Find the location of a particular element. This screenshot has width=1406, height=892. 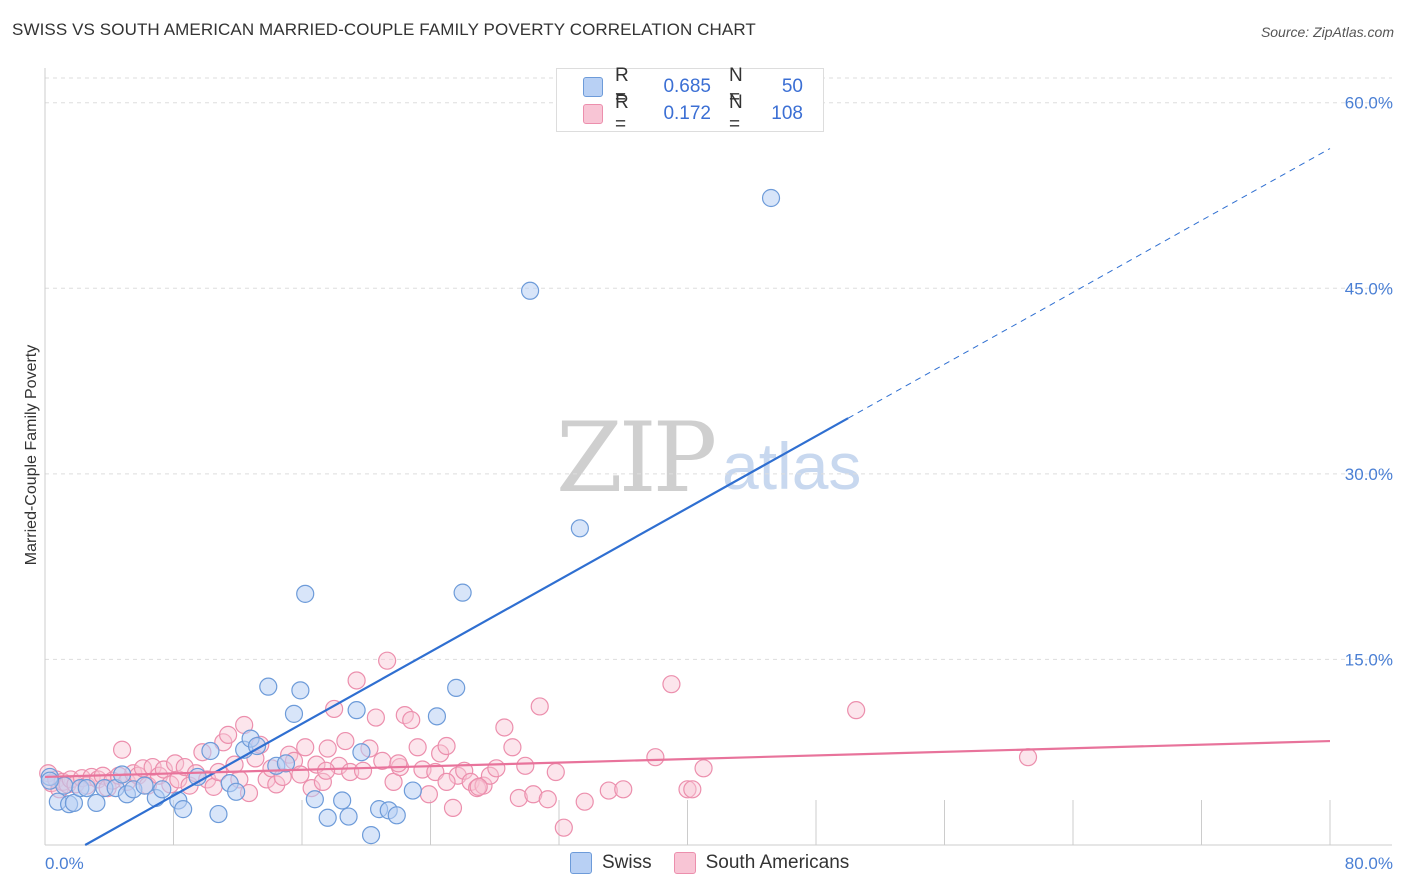

watermark-zip: ZIP is located at coordinates (636, 458).